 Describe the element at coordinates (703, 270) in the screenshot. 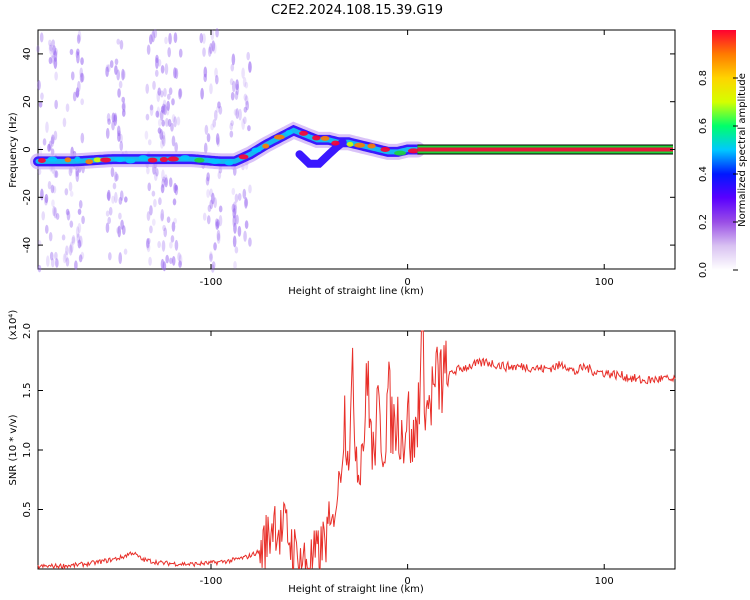

I see `colorbar-tick-label: 0.0` at that location.